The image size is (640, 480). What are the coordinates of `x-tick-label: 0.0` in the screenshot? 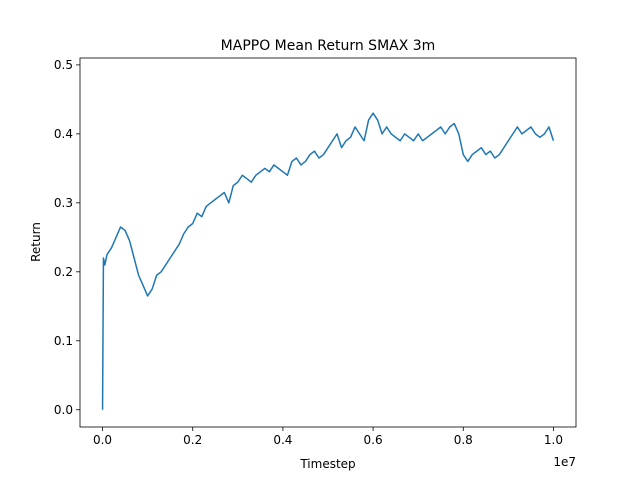 It's located at (102, 440).